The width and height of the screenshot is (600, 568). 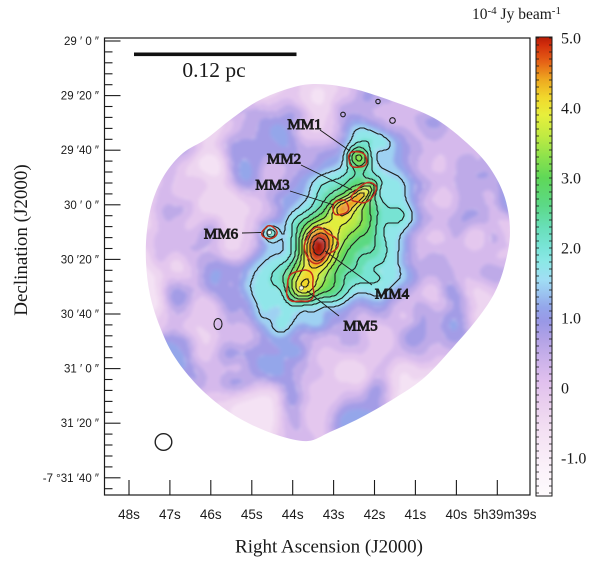 I want to click on svg-text: 40s, so click(x=457, y=514).